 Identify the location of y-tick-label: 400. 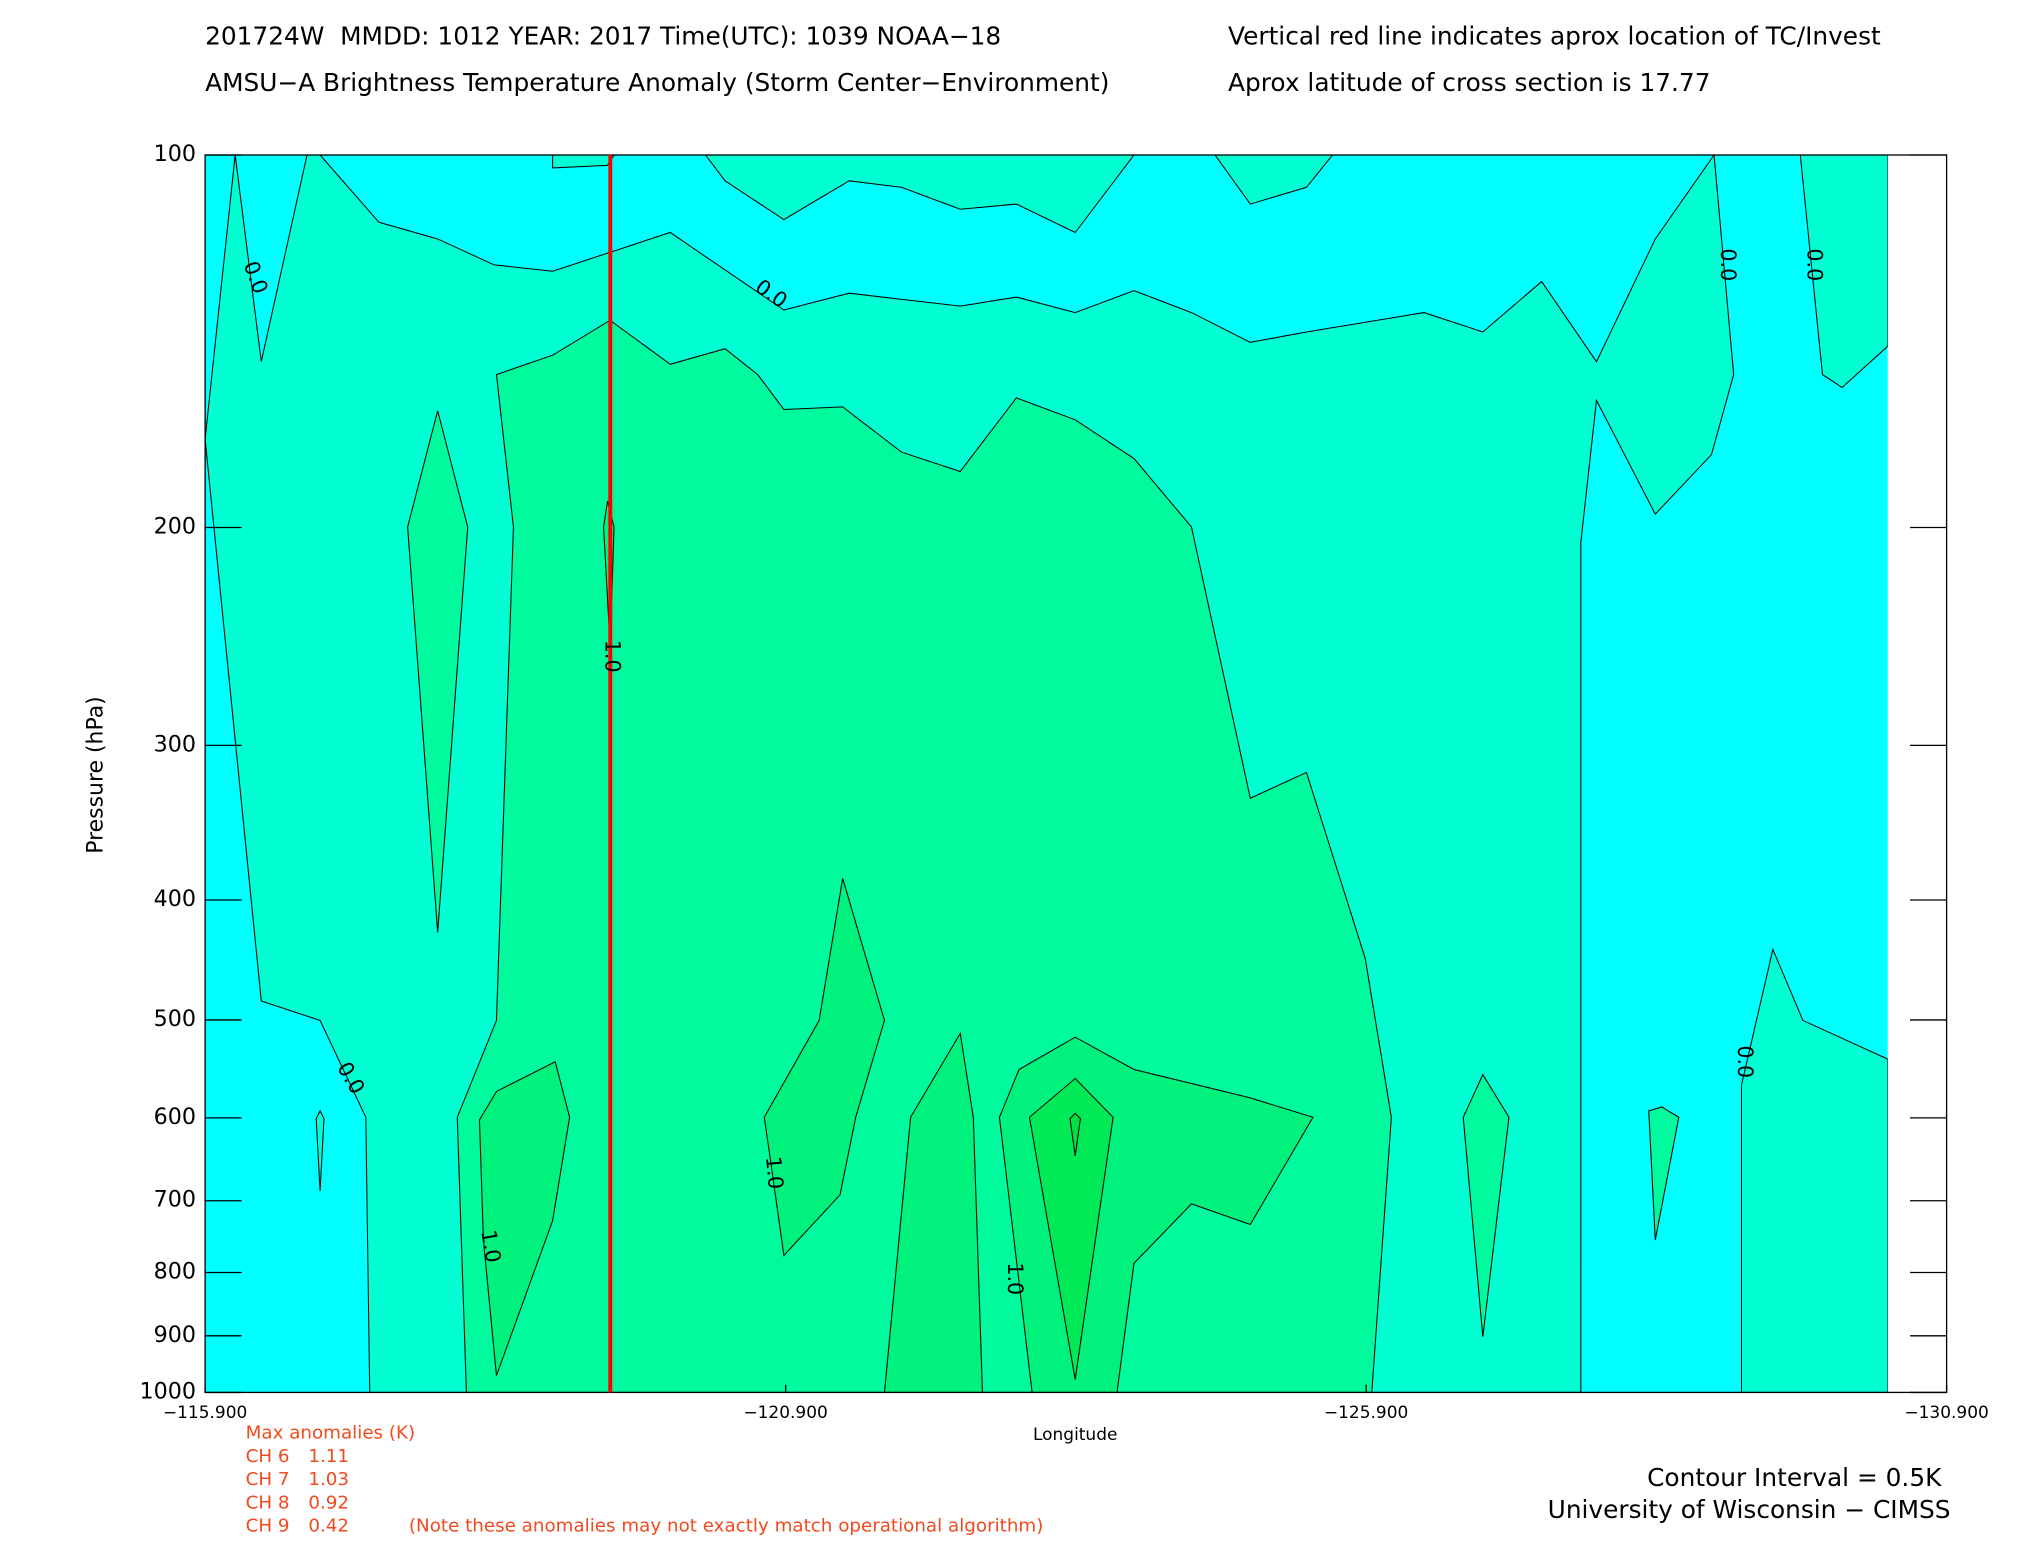
(175, 899).